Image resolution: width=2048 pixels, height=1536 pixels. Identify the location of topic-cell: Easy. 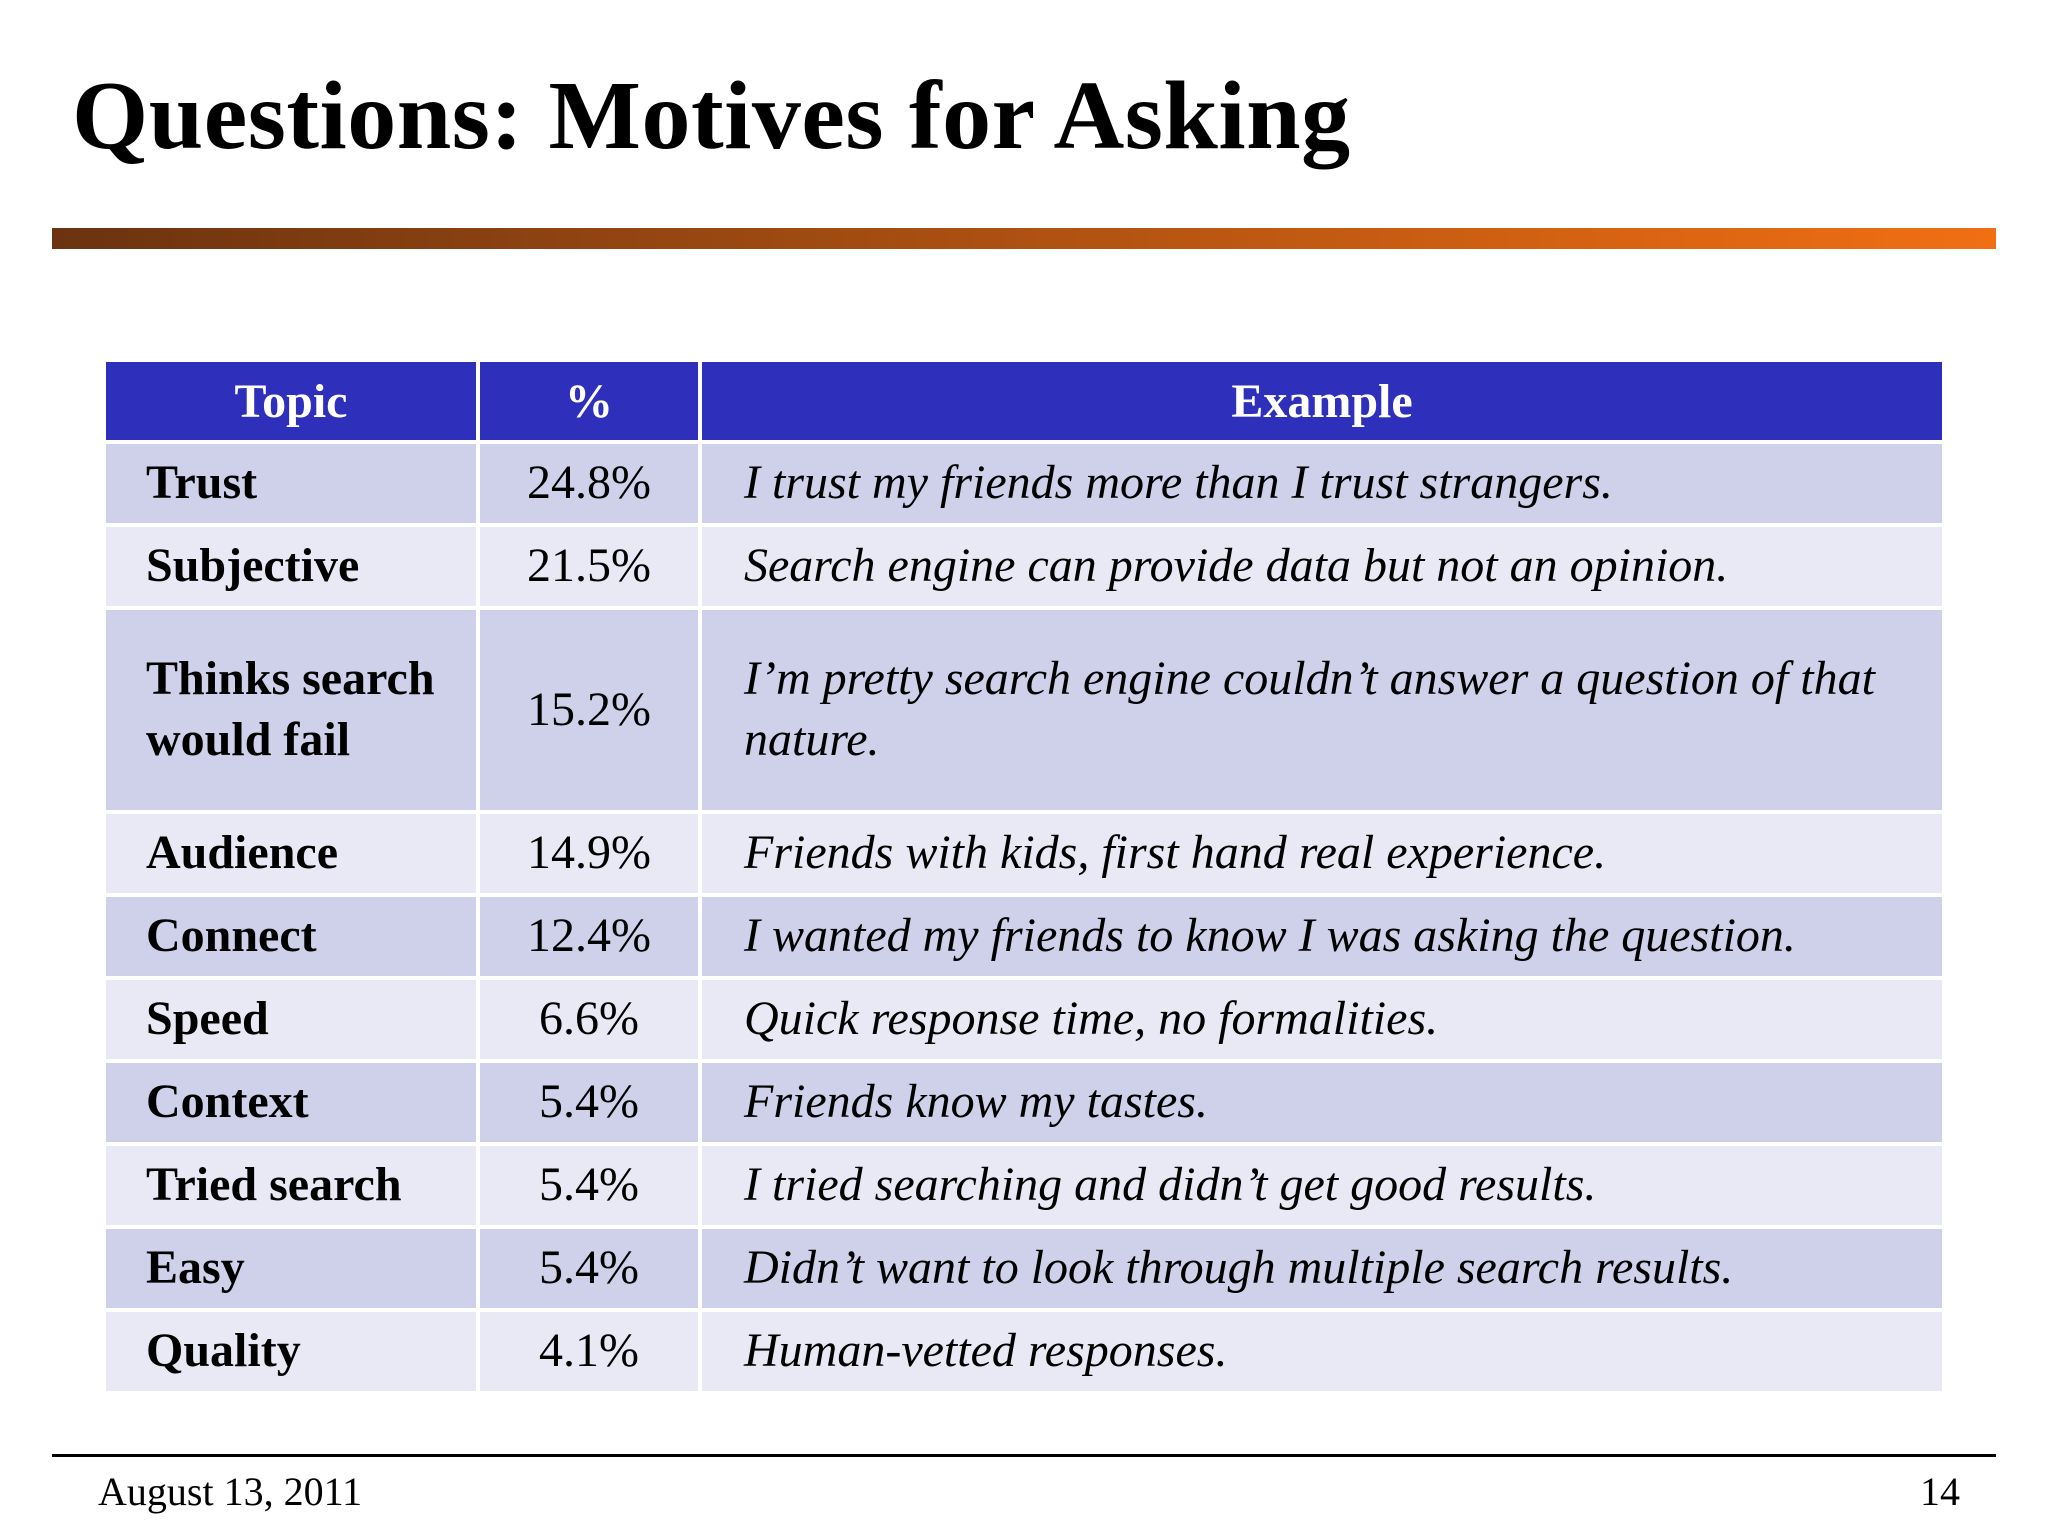
(291, 1268).